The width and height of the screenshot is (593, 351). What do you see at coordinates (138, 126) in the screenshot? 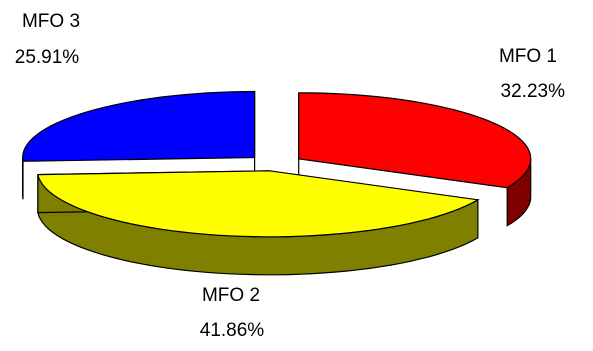
I see `slice-mfo-3-top` at bounding box center [138, 126].